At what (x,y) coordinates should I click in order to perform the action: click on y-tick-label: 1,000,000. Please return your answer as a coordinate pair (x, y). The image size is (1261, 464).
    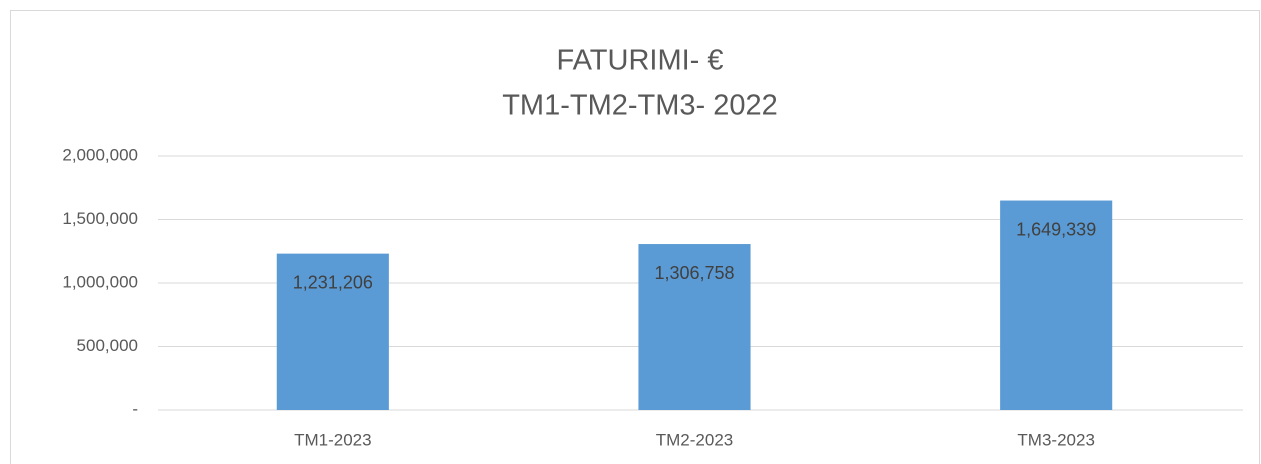
    Looking at the image, I should click on (100, 281).